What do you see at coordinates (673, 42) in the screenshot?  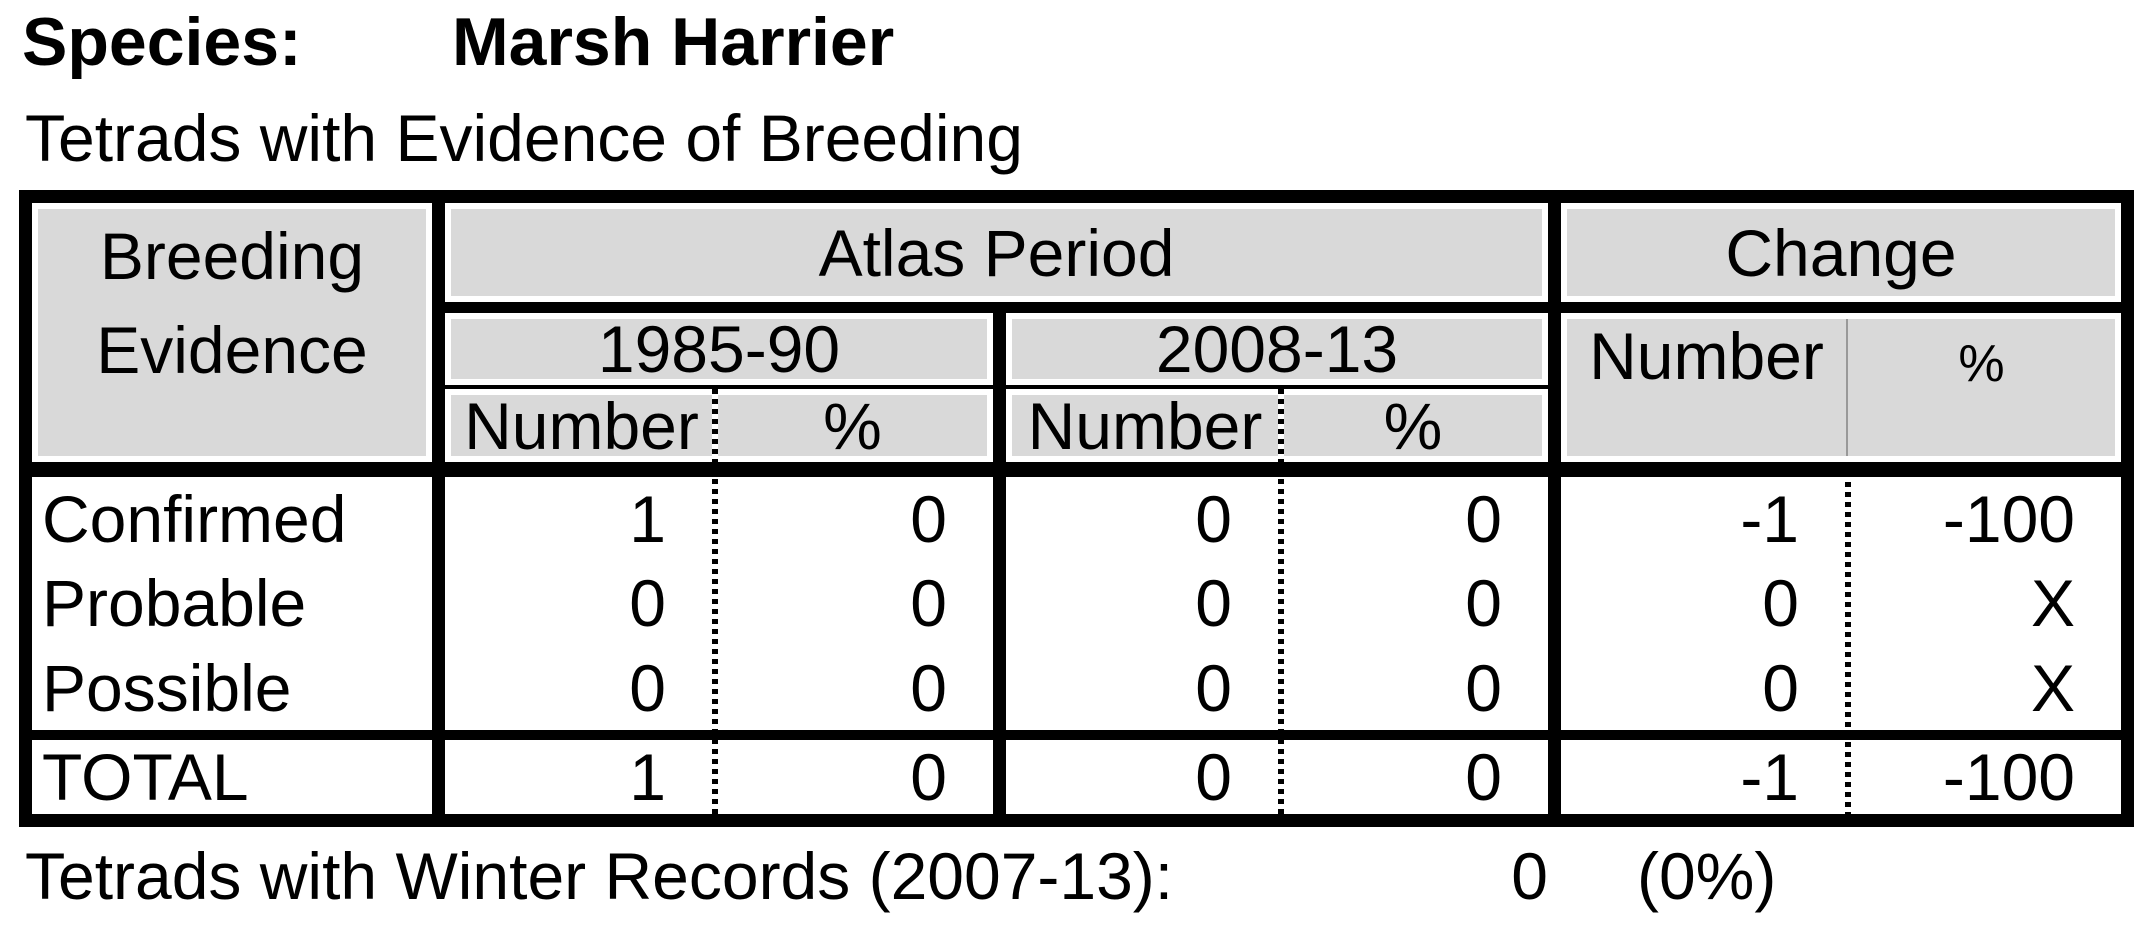 I see `species-name: Marsh Harrier` at bounding box center [673, 42].